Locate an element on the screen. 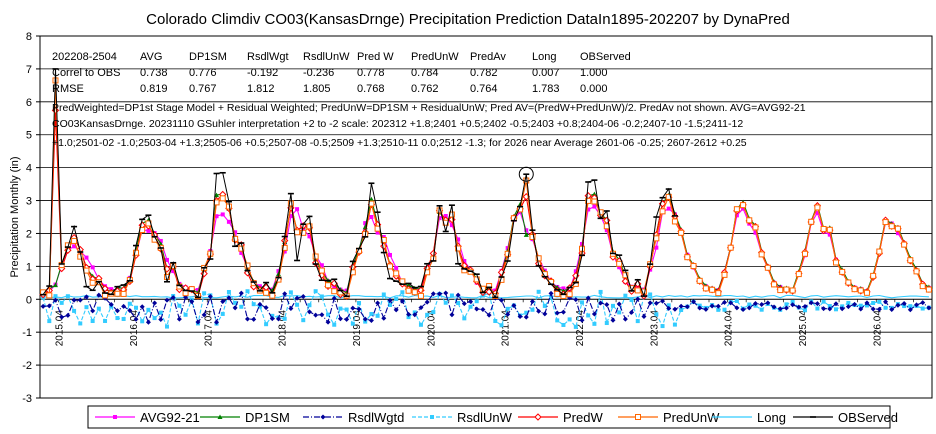 The image size is (936, 434). table-cell: 0.778 is located at coordinates (371, 73).